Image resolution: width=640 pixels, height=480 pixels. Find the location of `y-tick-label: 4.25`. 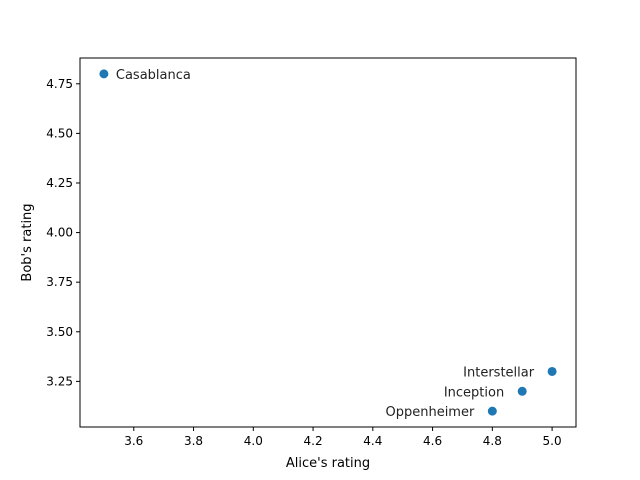

y-tick-label: 4.25 is located at coordinates (59, 183).